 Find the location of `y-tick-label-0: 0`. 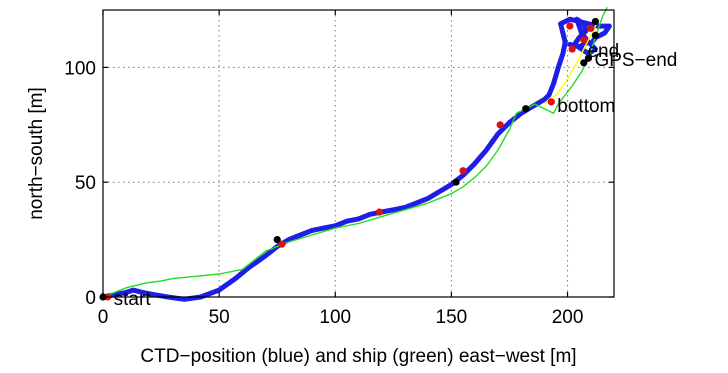

y-tick-label-0: 0 is located at coordinates (90, 298).